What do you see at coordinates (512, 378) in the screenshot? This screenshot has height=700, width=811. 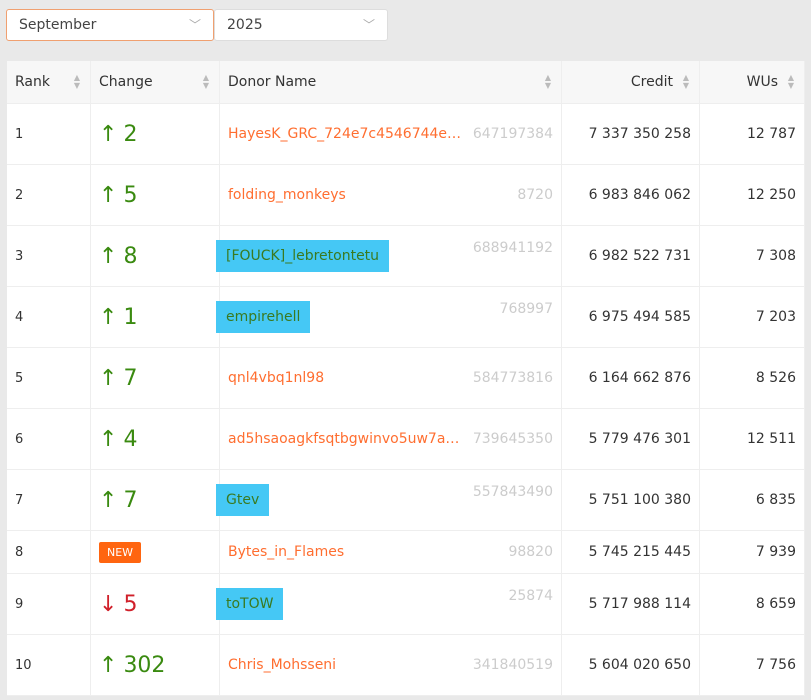 I see `donor-id: 584773816` at bounding box center [512, 378].